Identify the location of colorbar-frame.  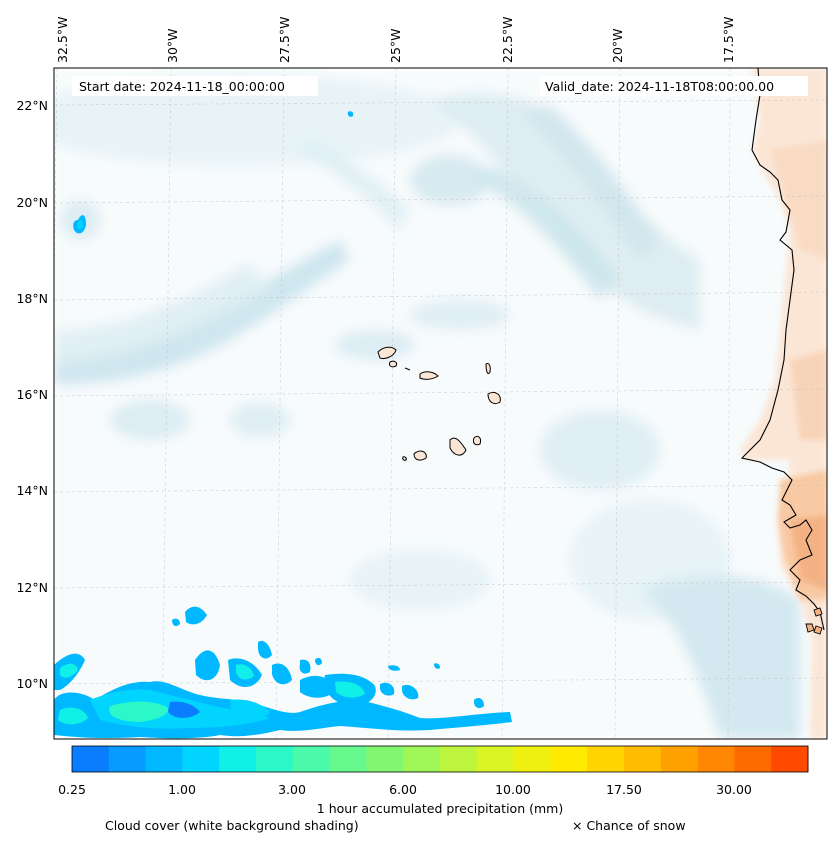
(440, 759).